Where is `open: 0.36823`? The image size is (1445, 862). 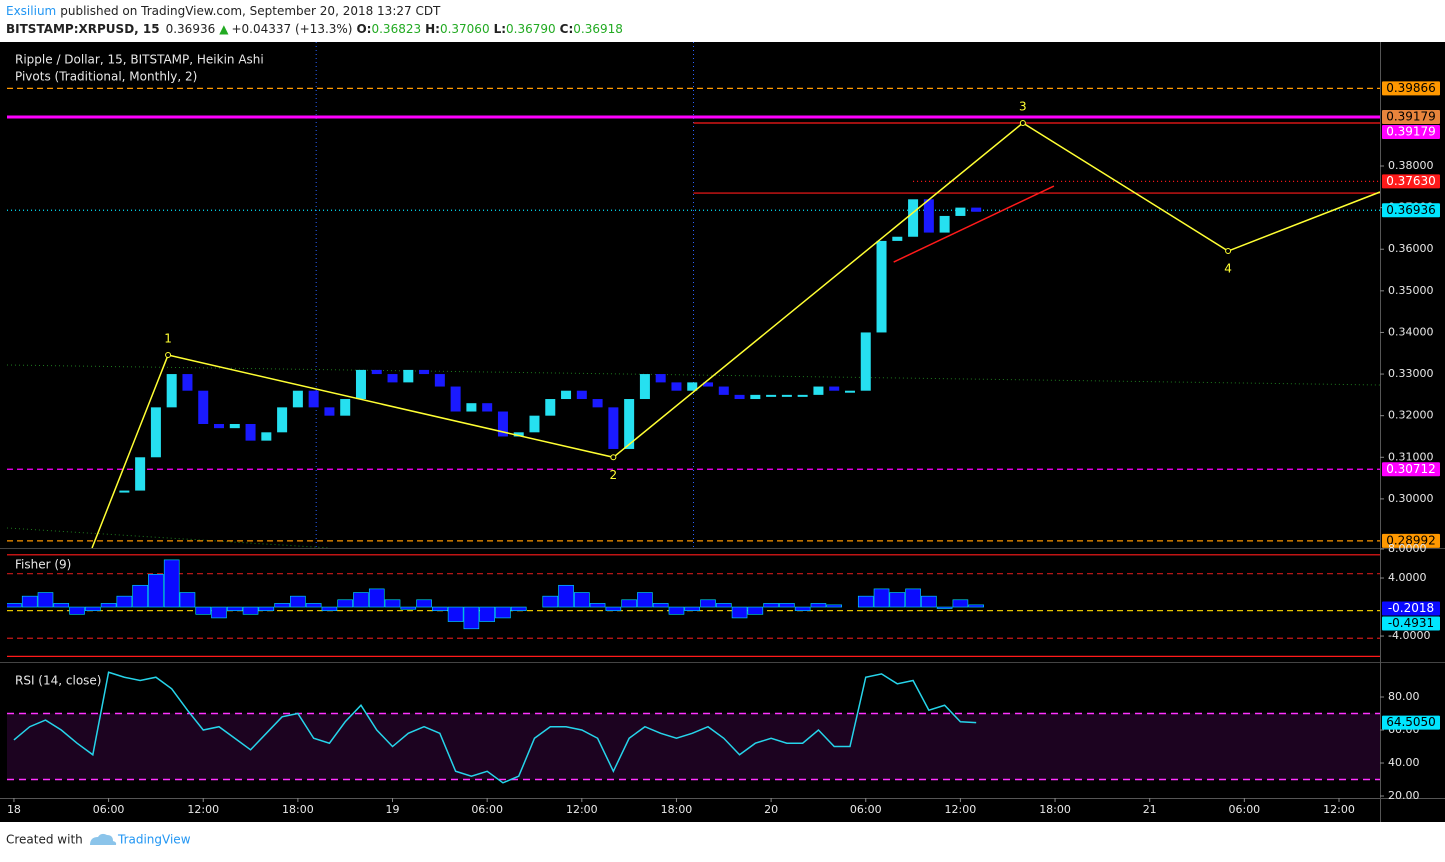 open: 0.36823 is located at coordinates (396, 29).